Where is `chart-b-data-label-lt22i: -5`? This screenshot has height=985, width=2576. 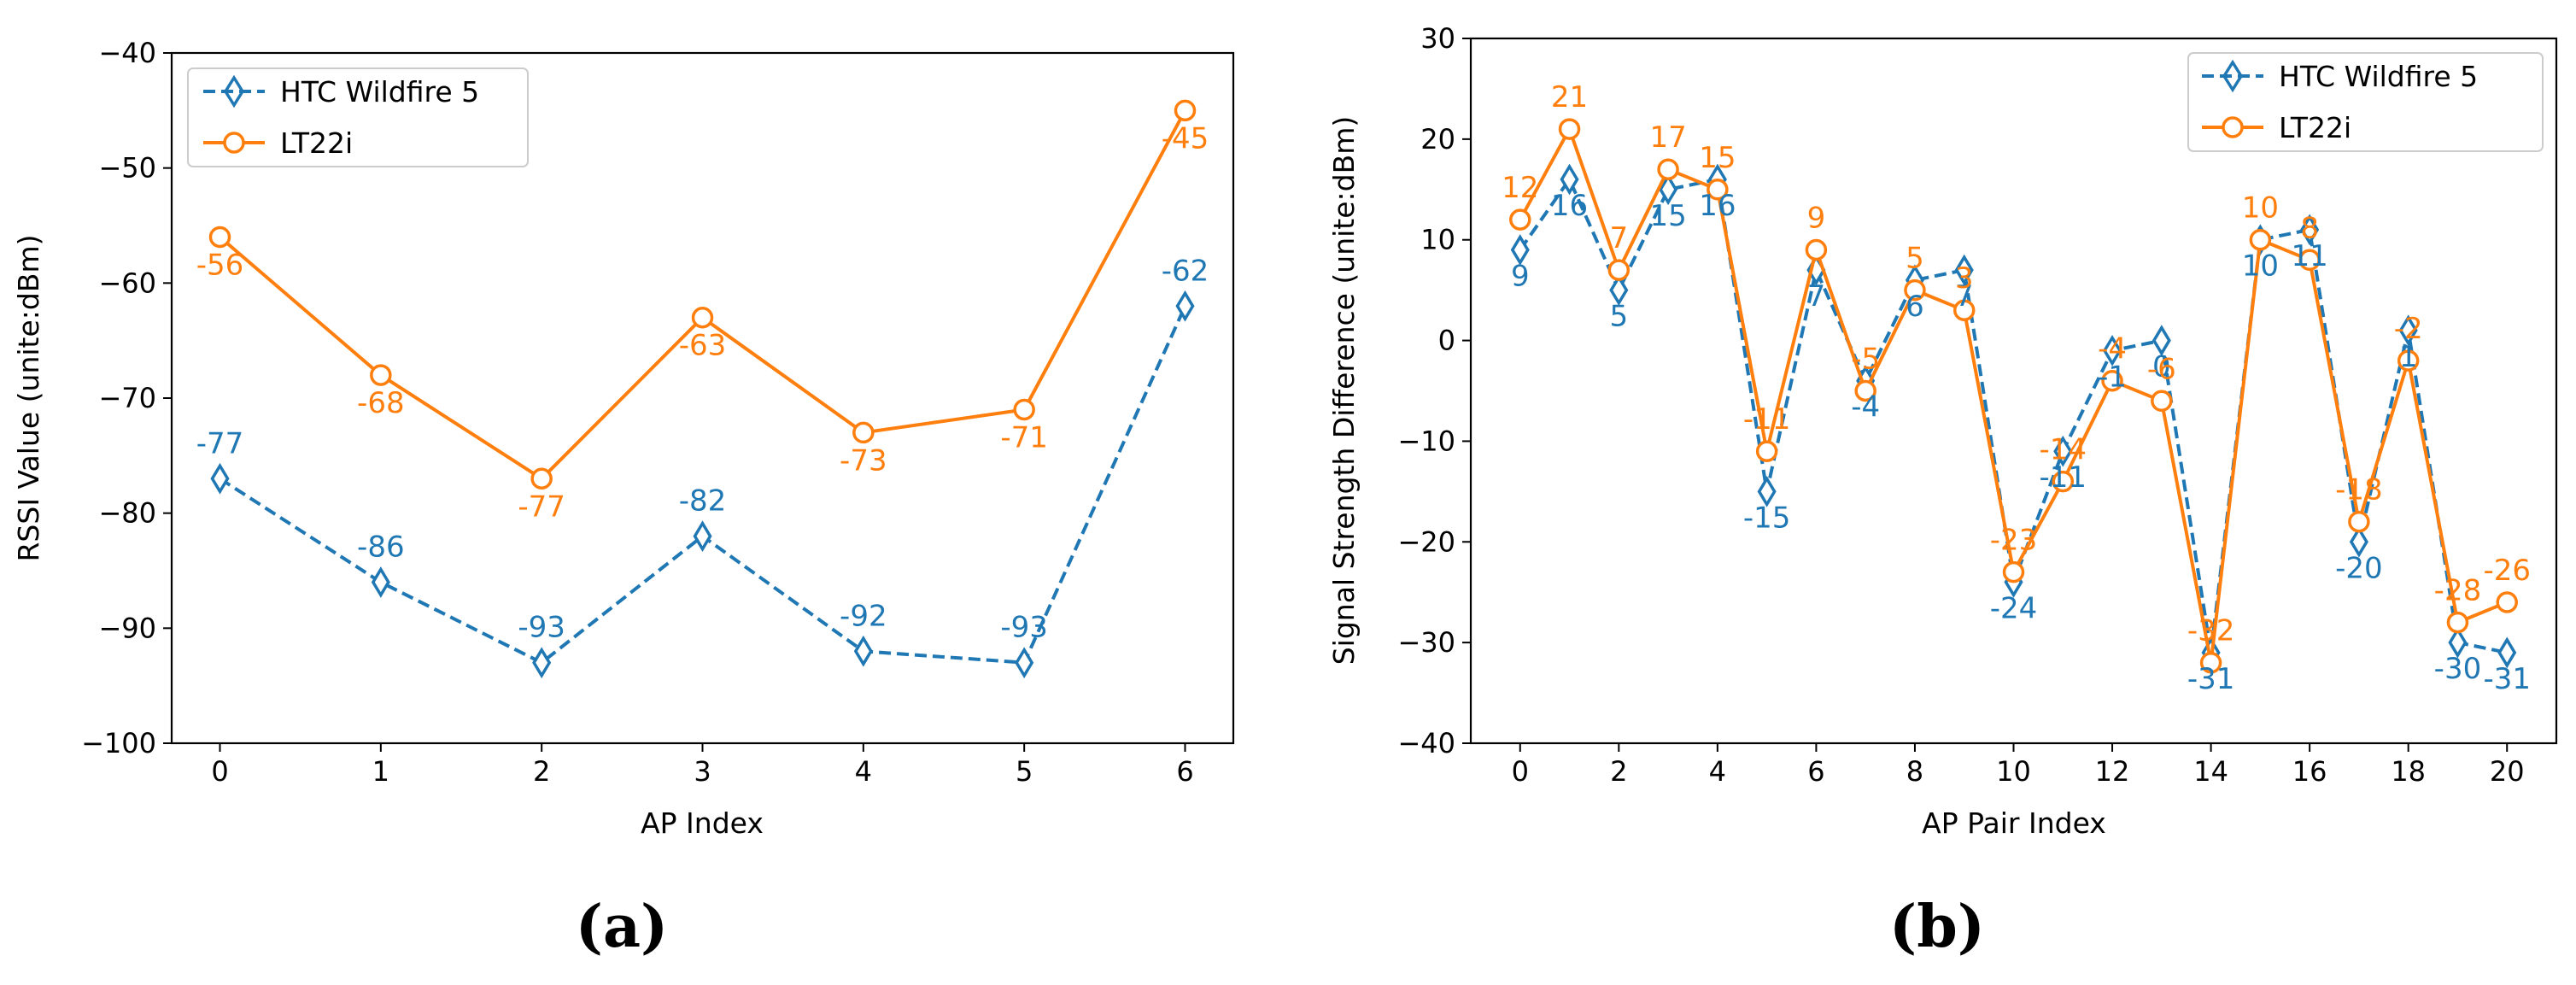
chart-b-data-label-lt22i: -5 is located at coordinates (1865, 360).